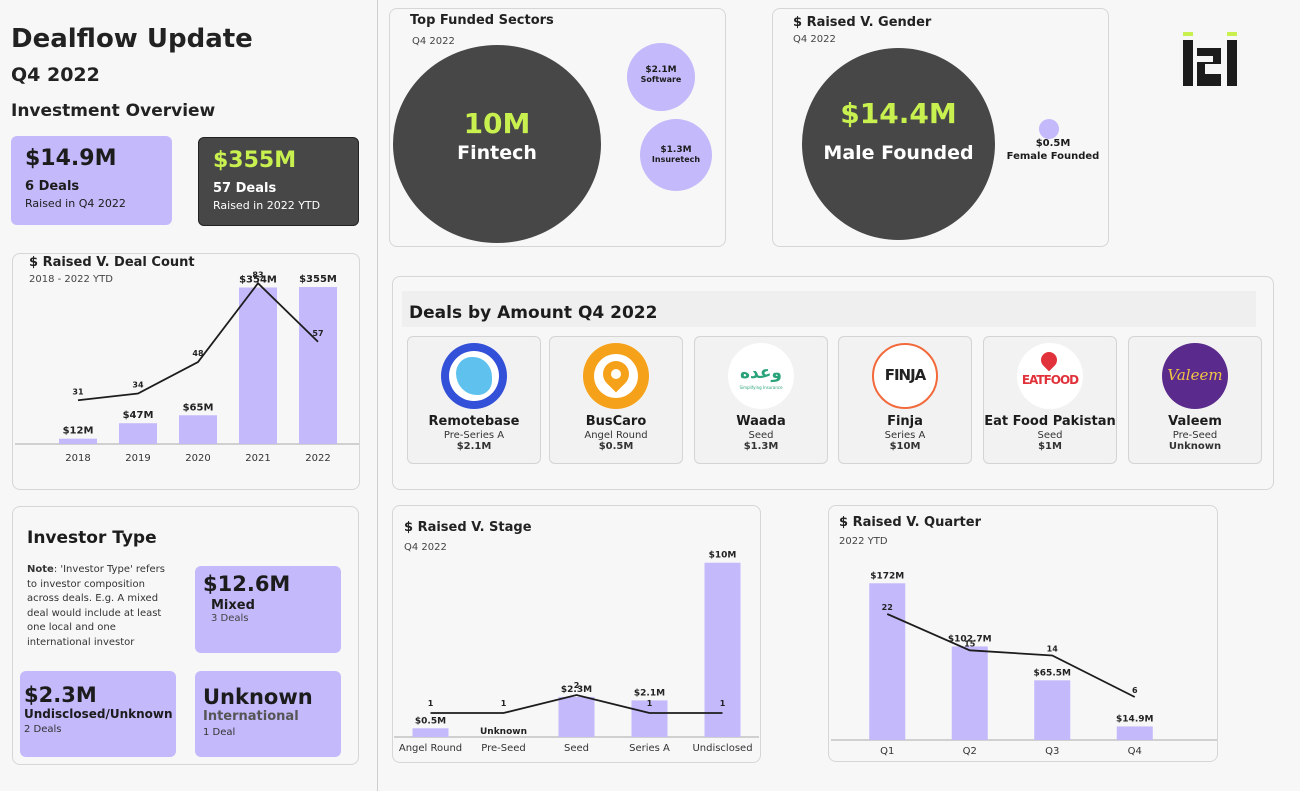 This screenshot has width=1300, height=791. Describe the element at coordinates (676, 150) in the screenshot. I see `bubble-value: $1.3M` at that location.